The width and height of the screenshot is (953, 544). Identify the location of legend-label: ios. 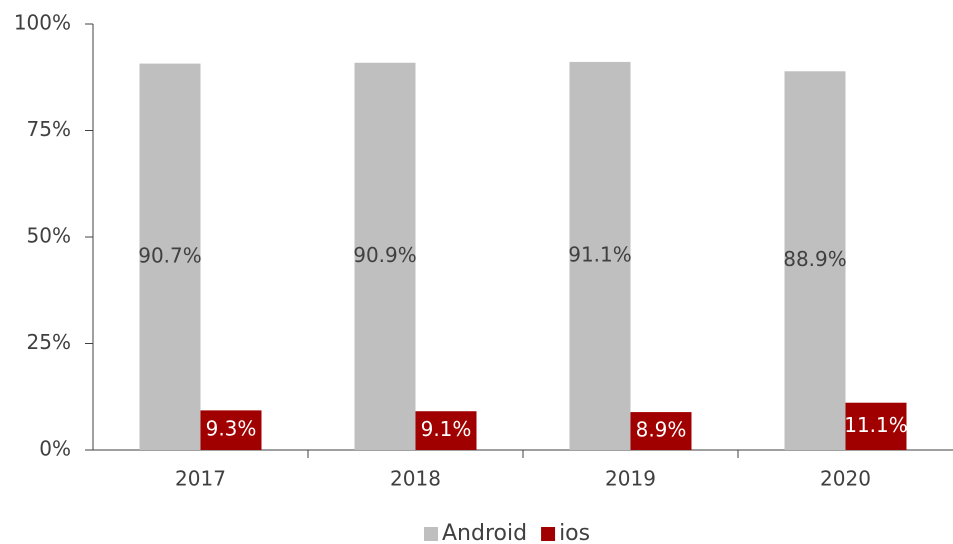
(574, 532).